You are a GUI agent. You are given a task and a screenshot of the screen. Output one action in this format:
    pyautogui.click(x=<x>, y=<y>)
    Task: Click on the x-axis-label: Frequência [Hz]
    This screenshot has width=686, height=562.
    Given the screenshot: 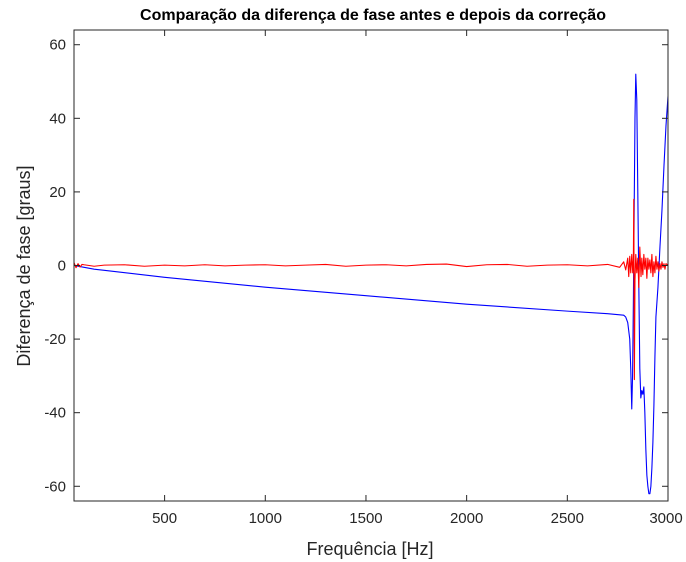 What is the action you would take?
    pyautogui.click(x=369, y=549)
    